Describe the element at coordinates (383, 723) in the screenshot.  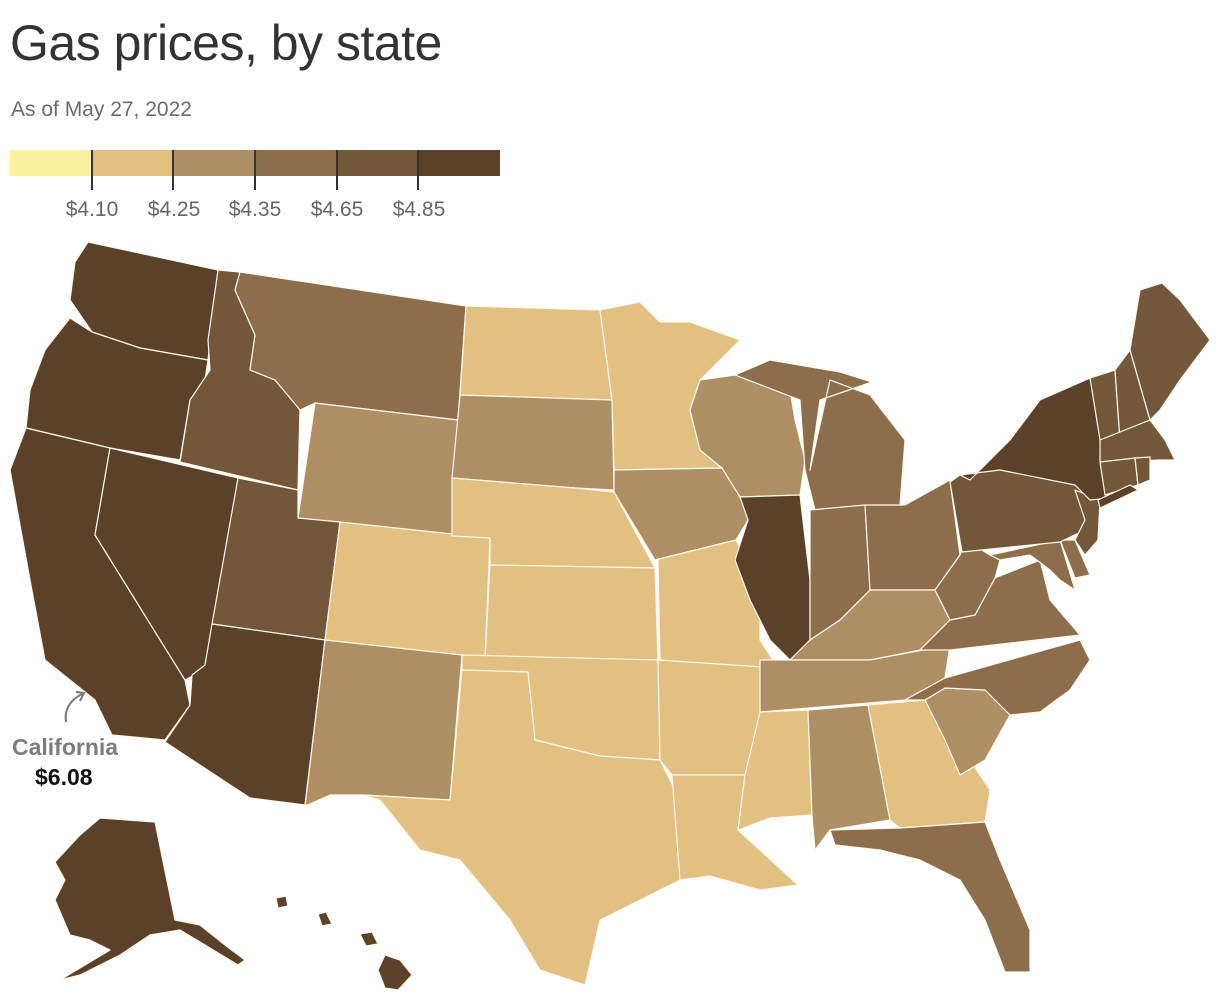
I see `state-nm` at that location.